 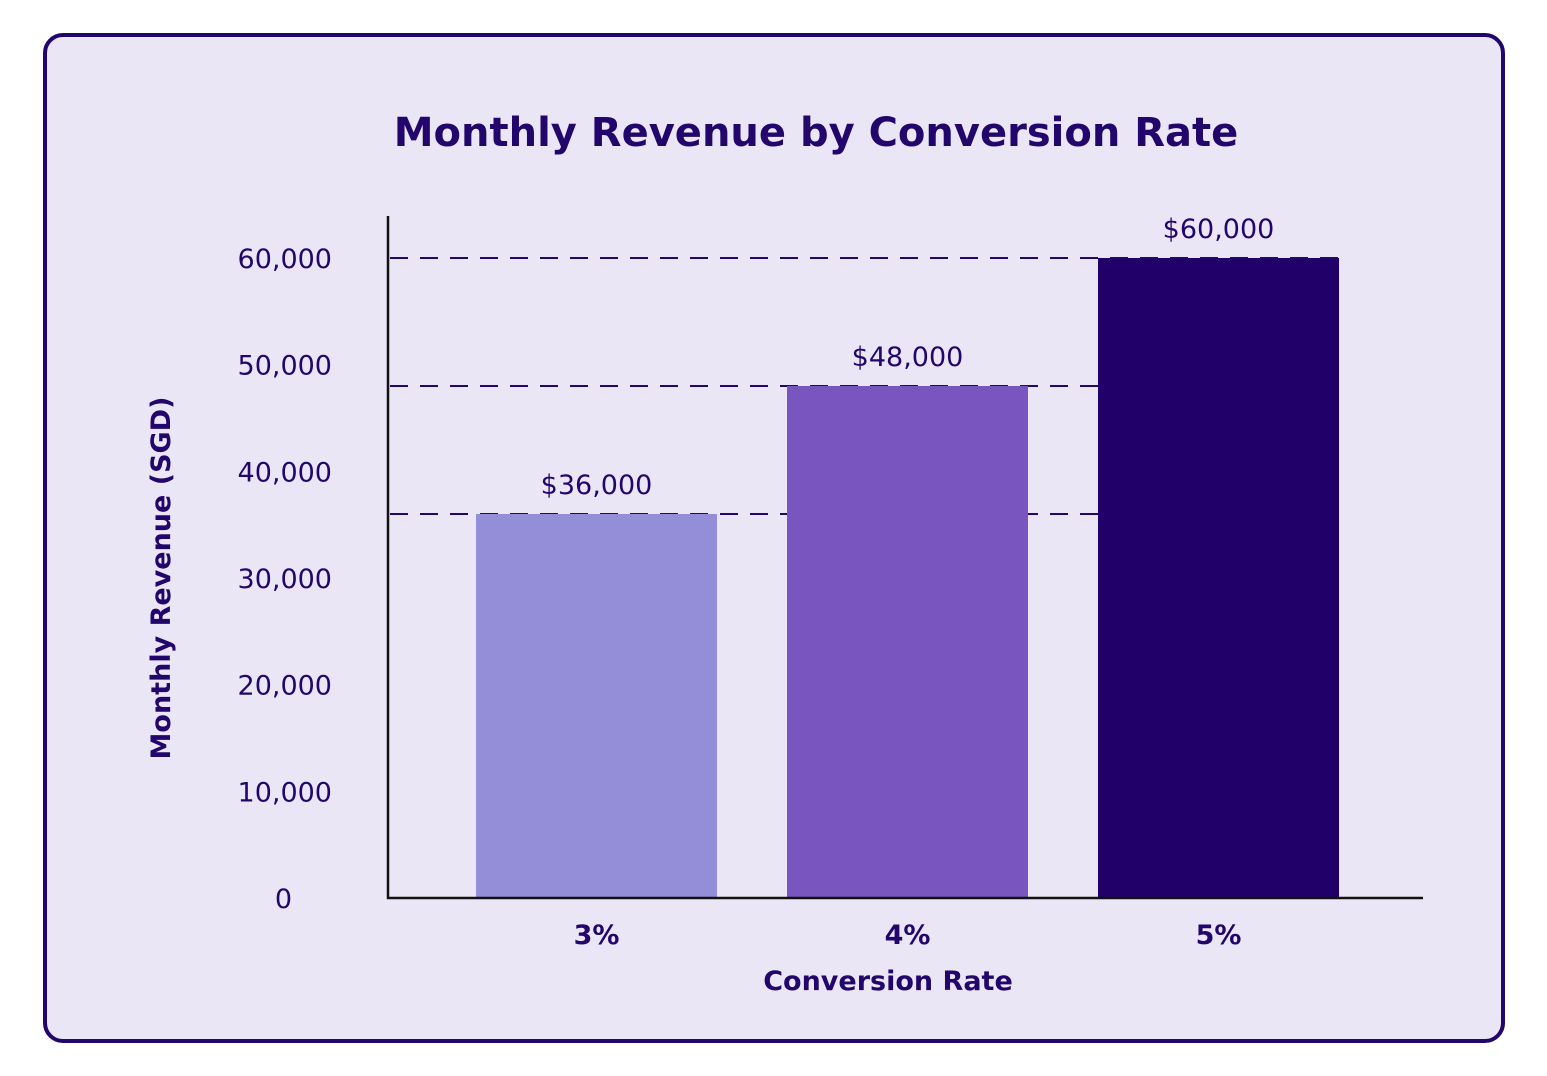 What do you see at coordinates (597, 935) in the screenshot?
I see `x-tick-label: 3%` at bounding box center [597, 935].